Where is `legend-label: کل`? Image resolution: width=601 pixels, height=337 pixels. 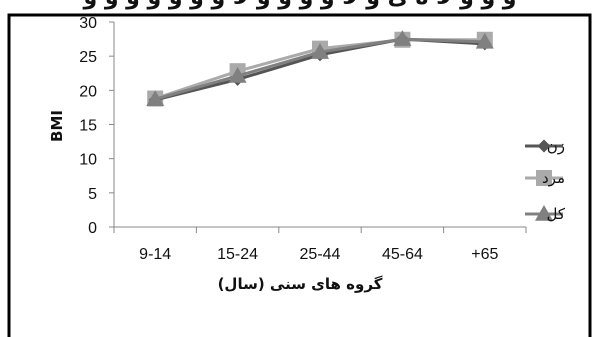 legend-label: کل is located at coordinates (555, 214).